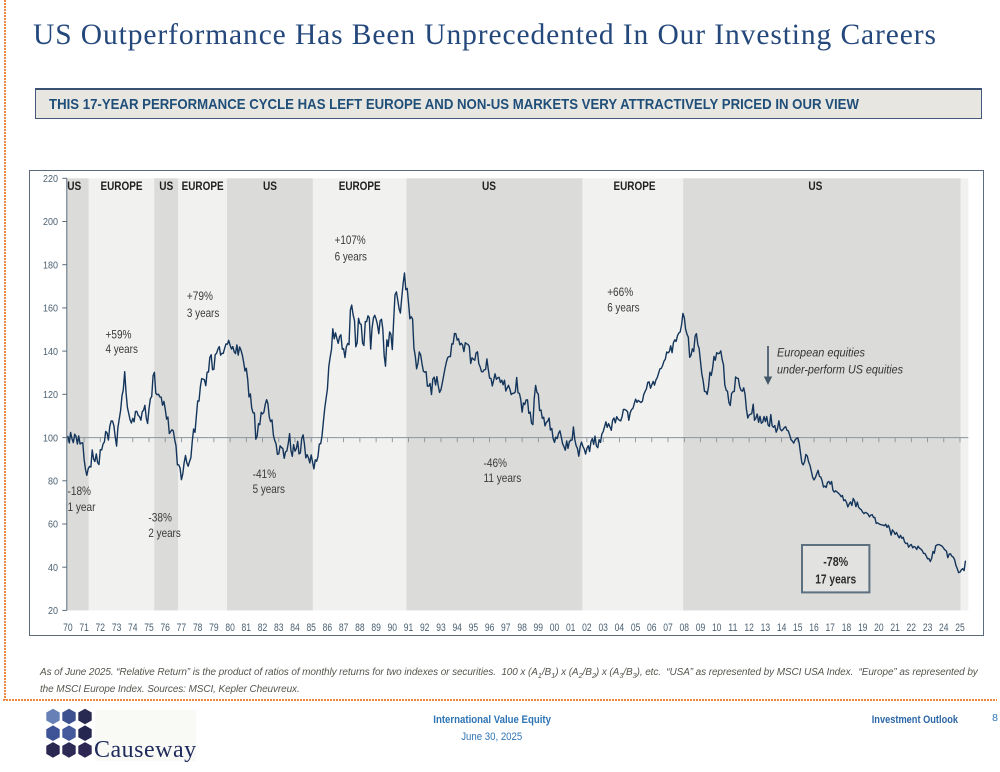  Describe the element at coordinates (830, 628) in the screenshot. I see `svg-text: 17` at that location.